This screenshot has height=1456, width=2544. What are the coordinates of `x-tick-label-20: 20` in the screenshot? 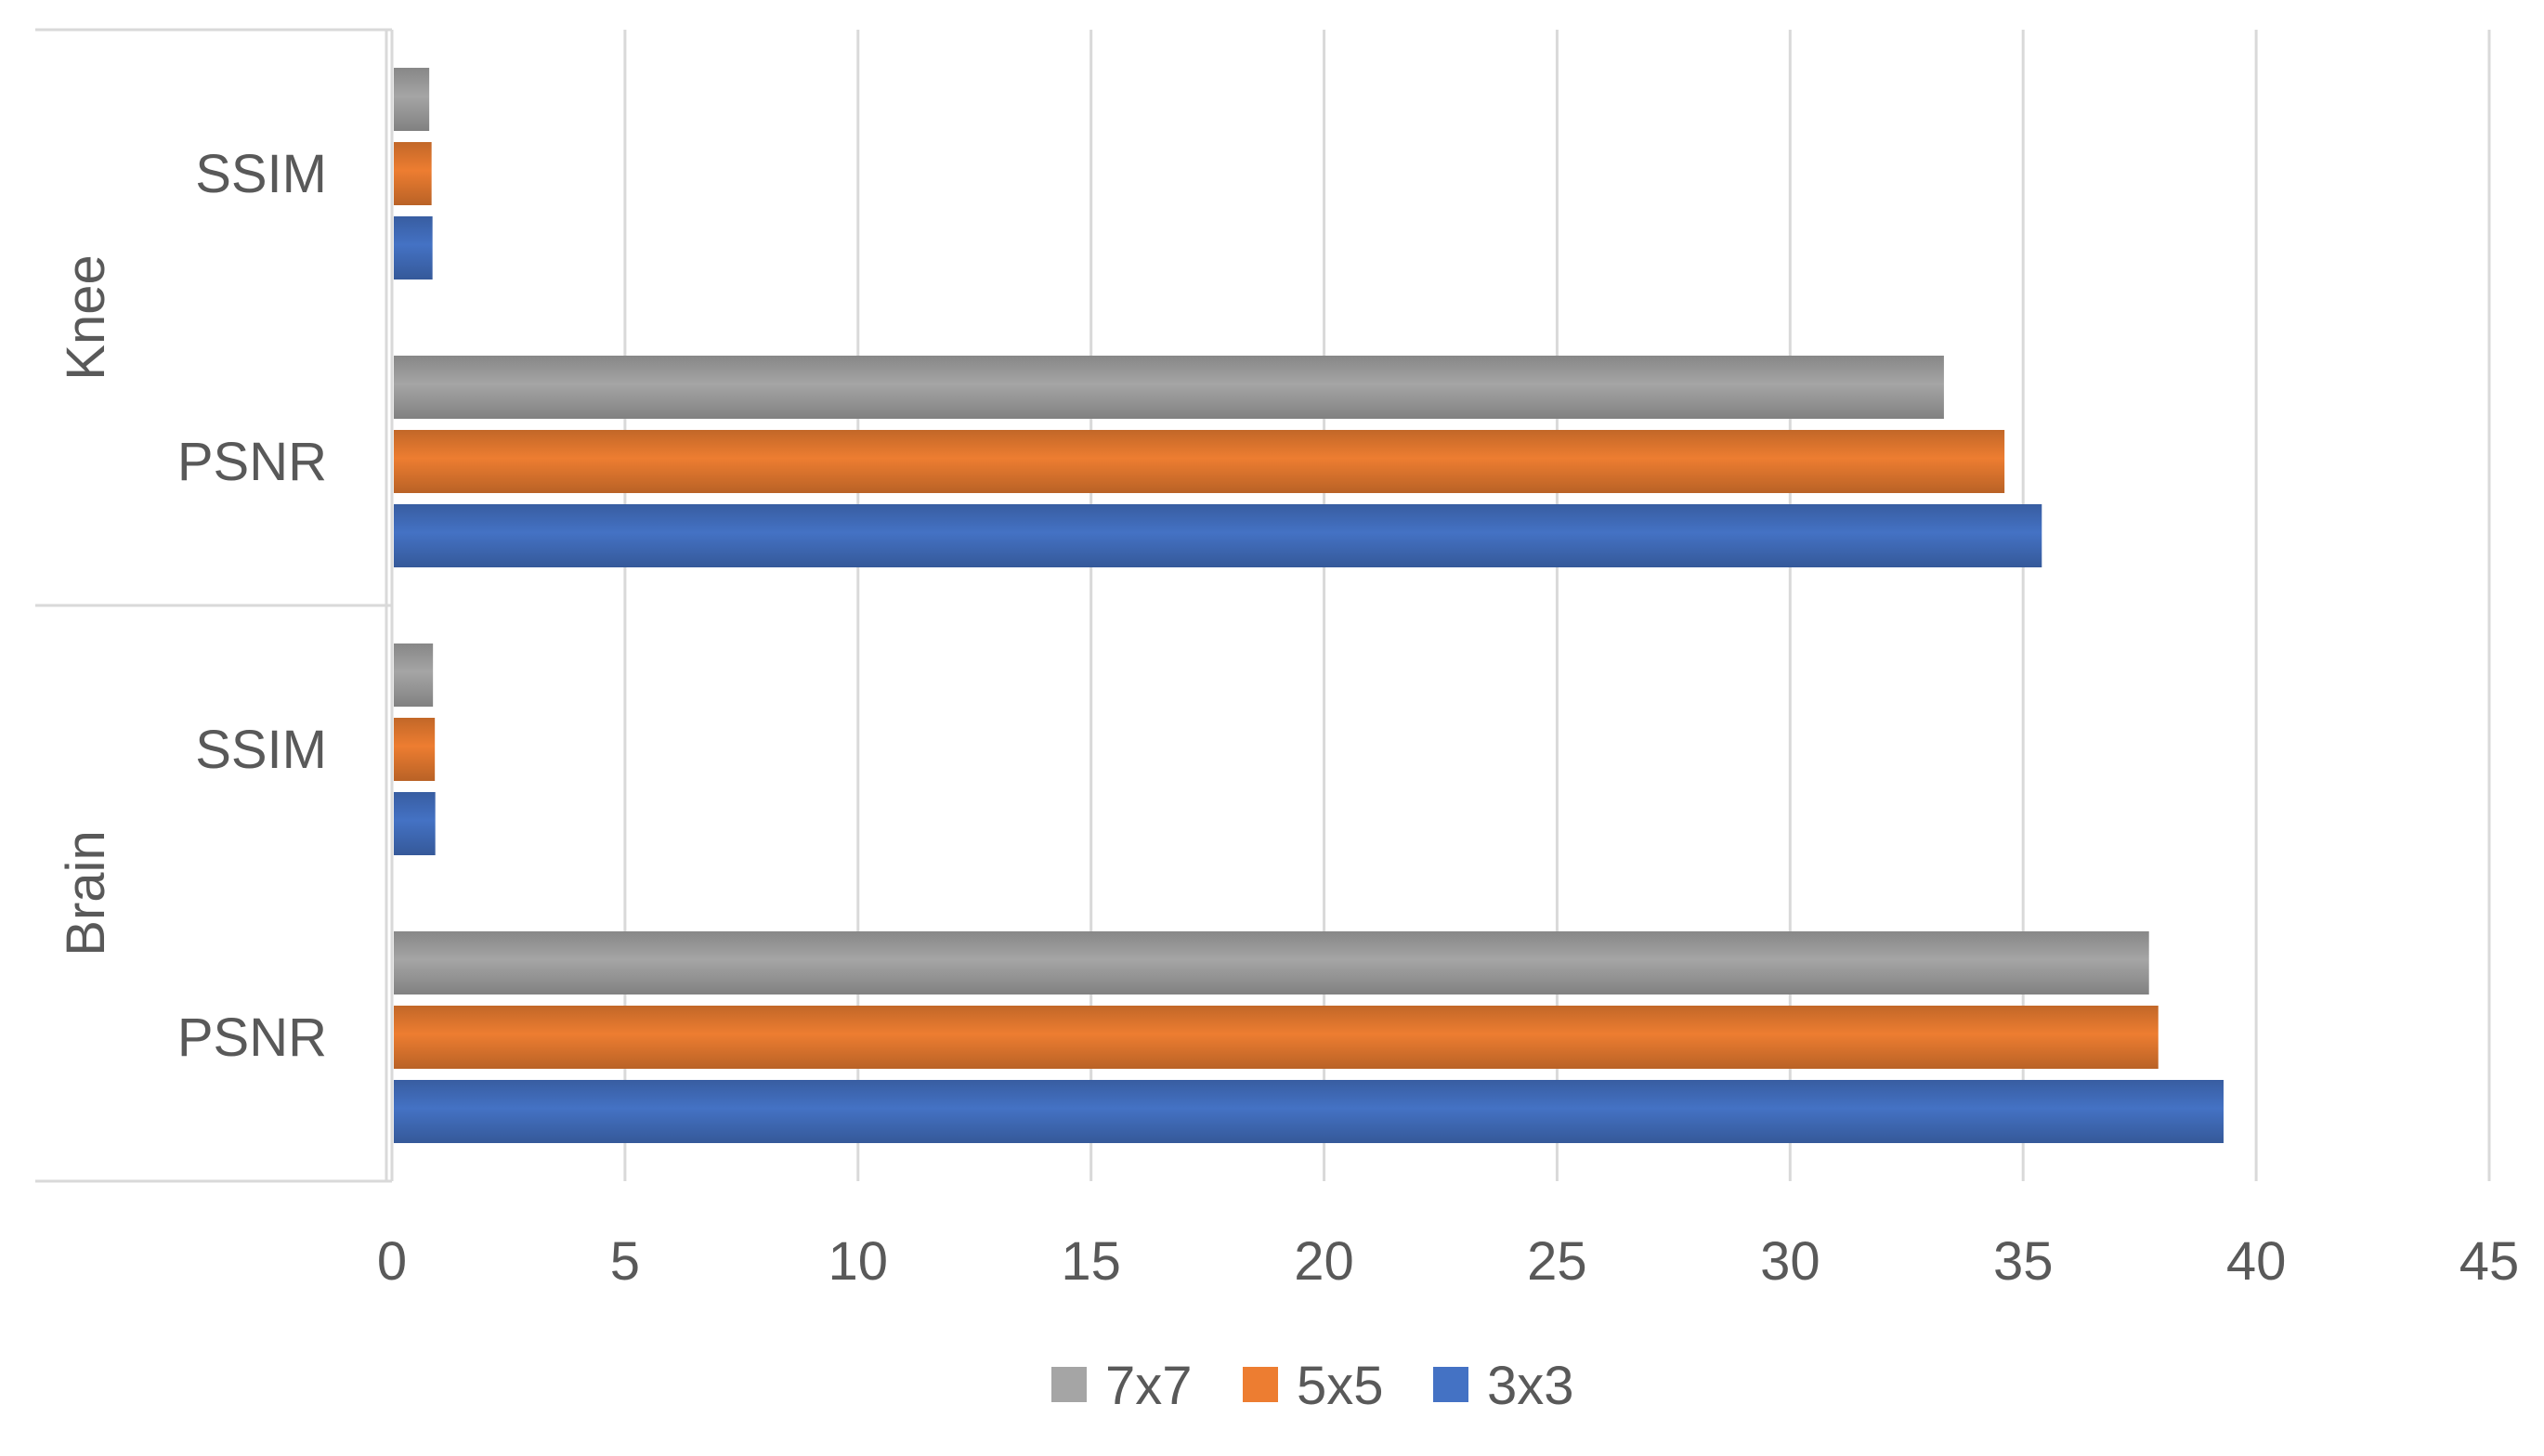 It's located at (1324, 1261).